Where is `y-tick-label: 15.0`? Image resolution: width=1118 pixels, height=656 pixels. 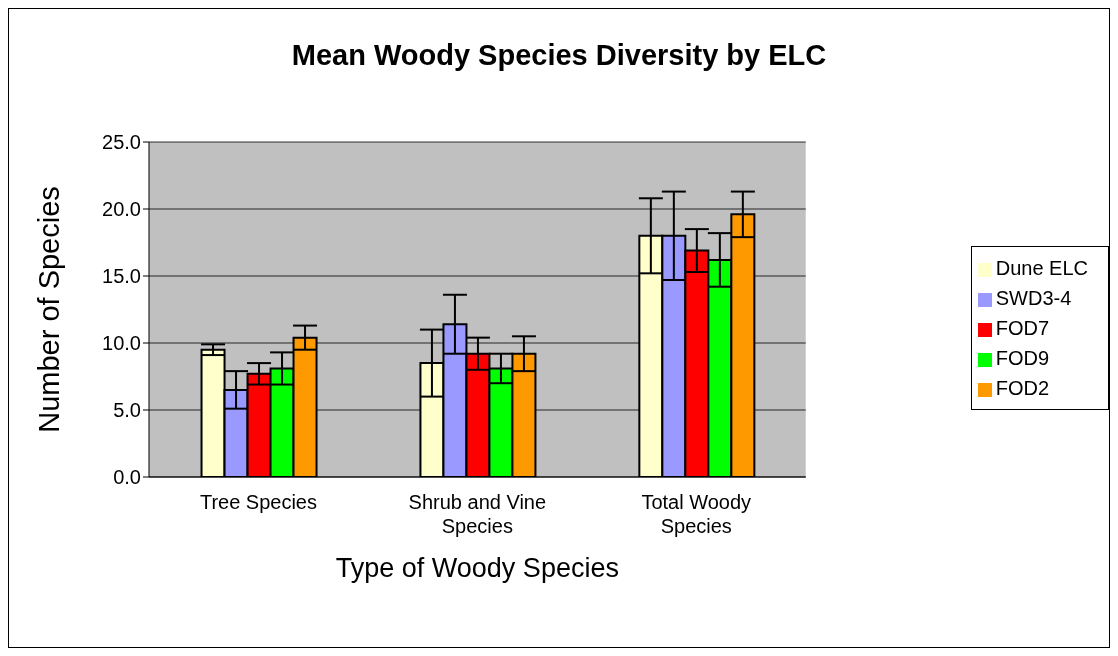 y-tick-label: 15.0 is located at coordinates (121, 276).